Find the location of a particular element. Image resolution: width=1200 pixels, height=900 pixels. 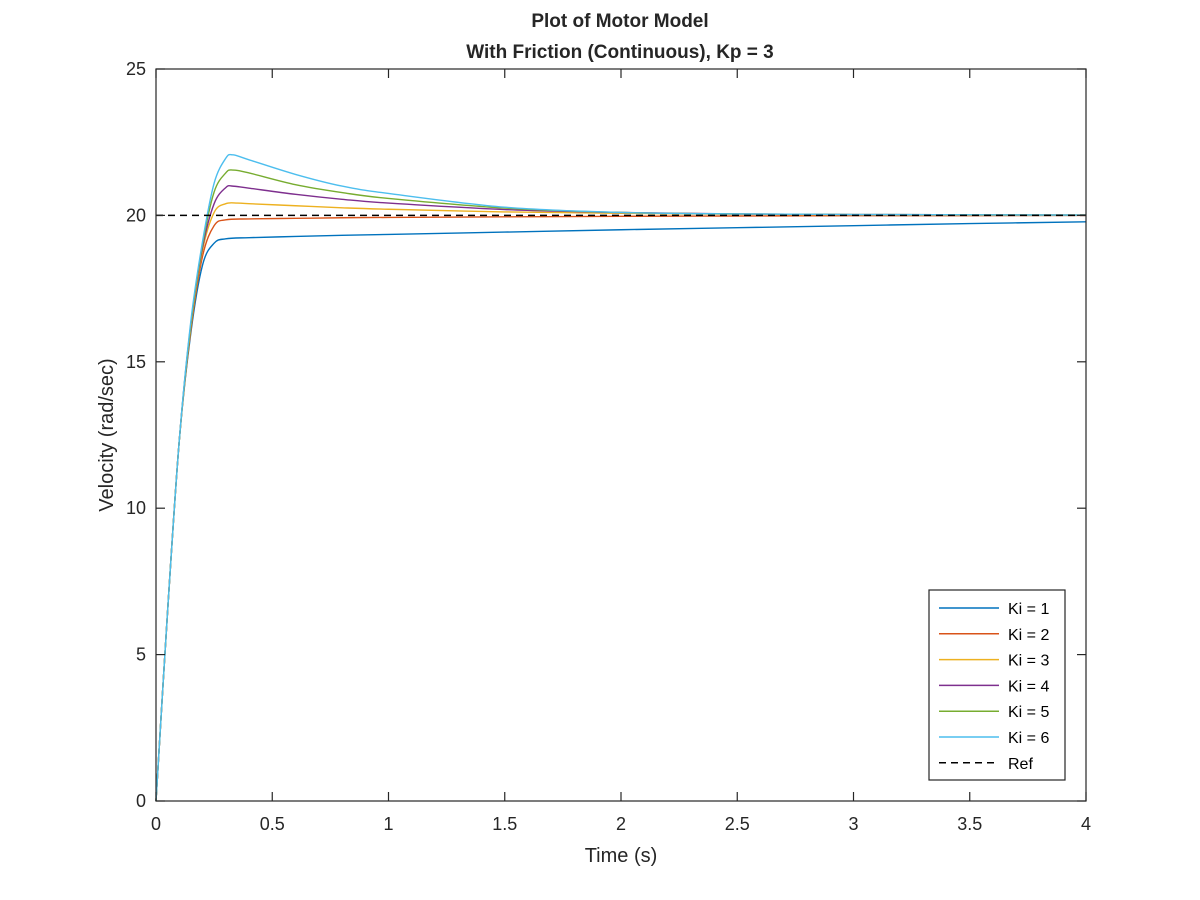

chart-title: Plot of Motor Model is located at coordinates (619, 21).